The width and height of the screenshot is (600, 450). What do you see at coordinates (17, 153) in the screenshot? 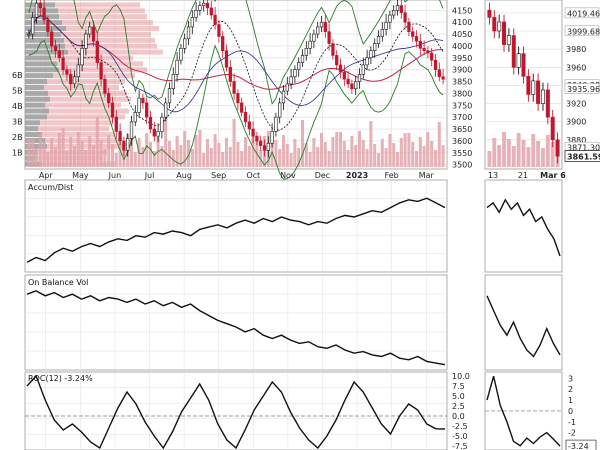
I see `volume-by-price-label: 1B` at bounding box center [17, 153].